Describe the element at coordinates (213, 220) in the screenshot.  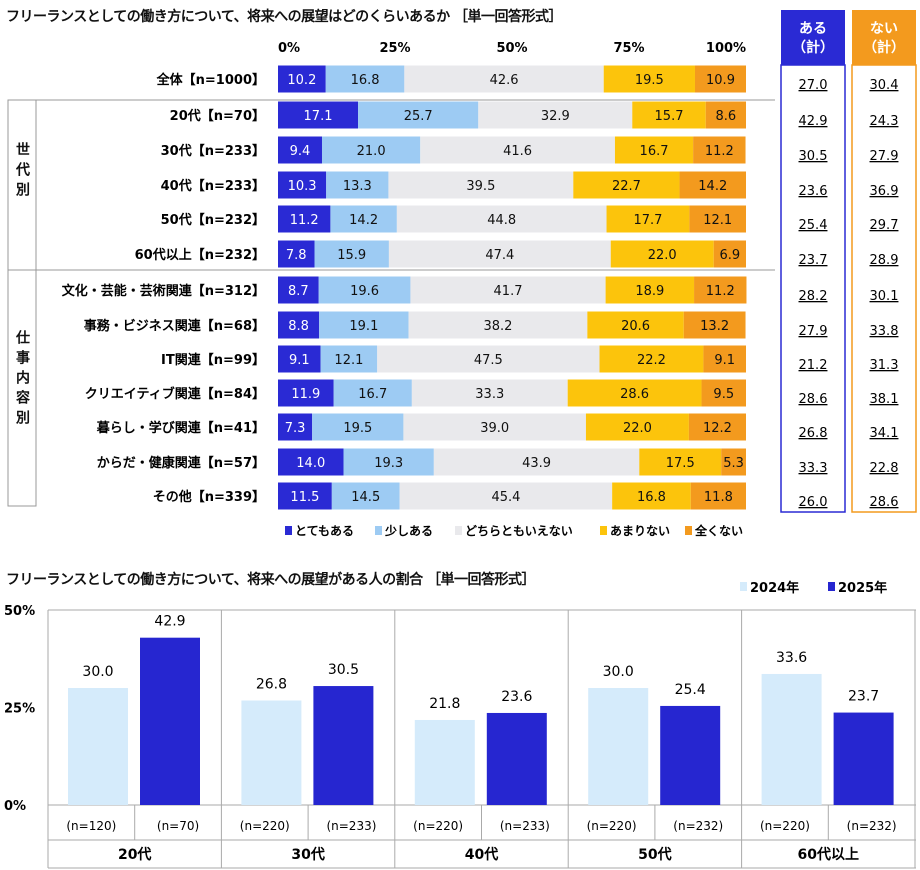
I see `row-label: 50代【n=232】` at that location.